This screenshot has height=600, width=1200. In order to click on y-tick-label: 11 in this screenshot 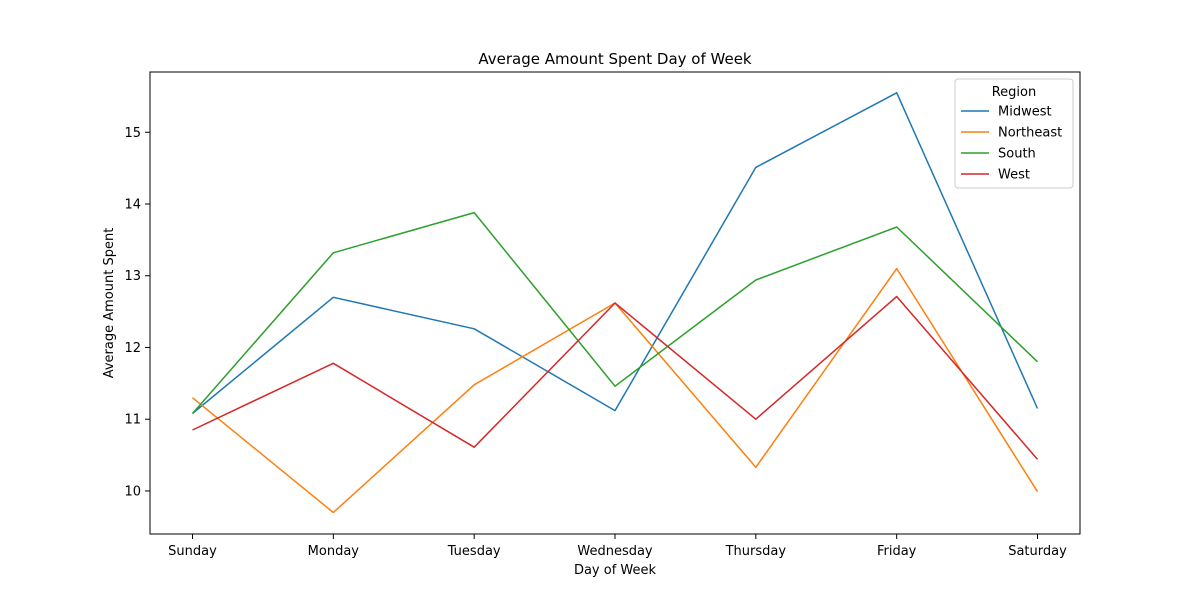, I will do `click(132, 420)`.